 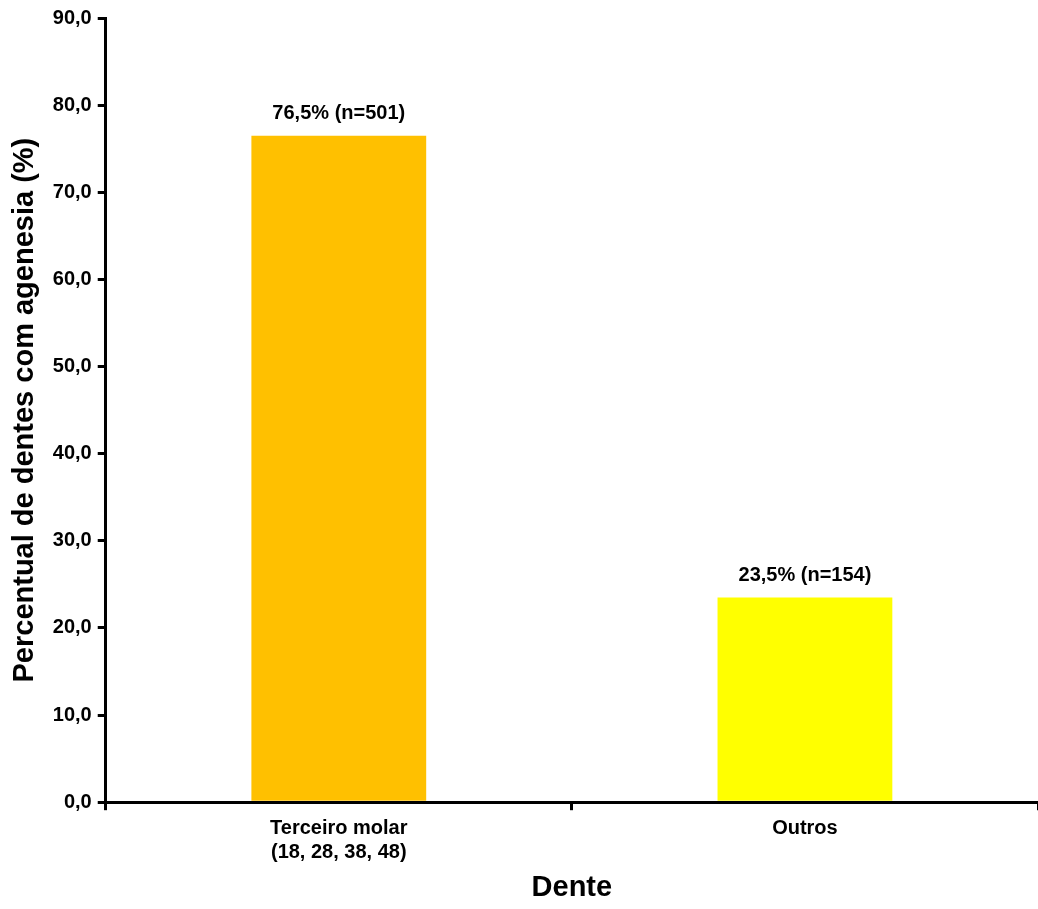 What do you see at coordinates (72, 277) in the screenshot?
I see `y-tick-label: 60,0` at bounding box center [72, 277].